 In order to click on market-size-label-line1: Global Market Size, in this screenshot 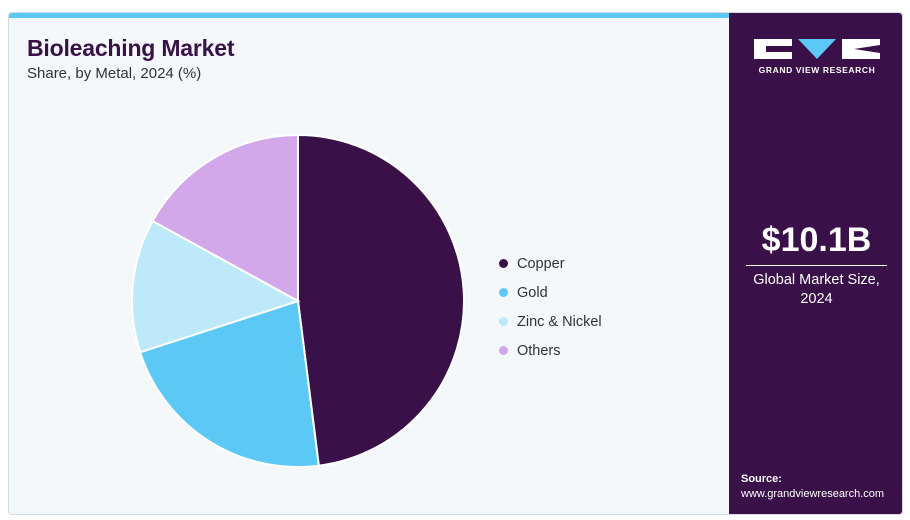, I will do `click(816, 280)`.